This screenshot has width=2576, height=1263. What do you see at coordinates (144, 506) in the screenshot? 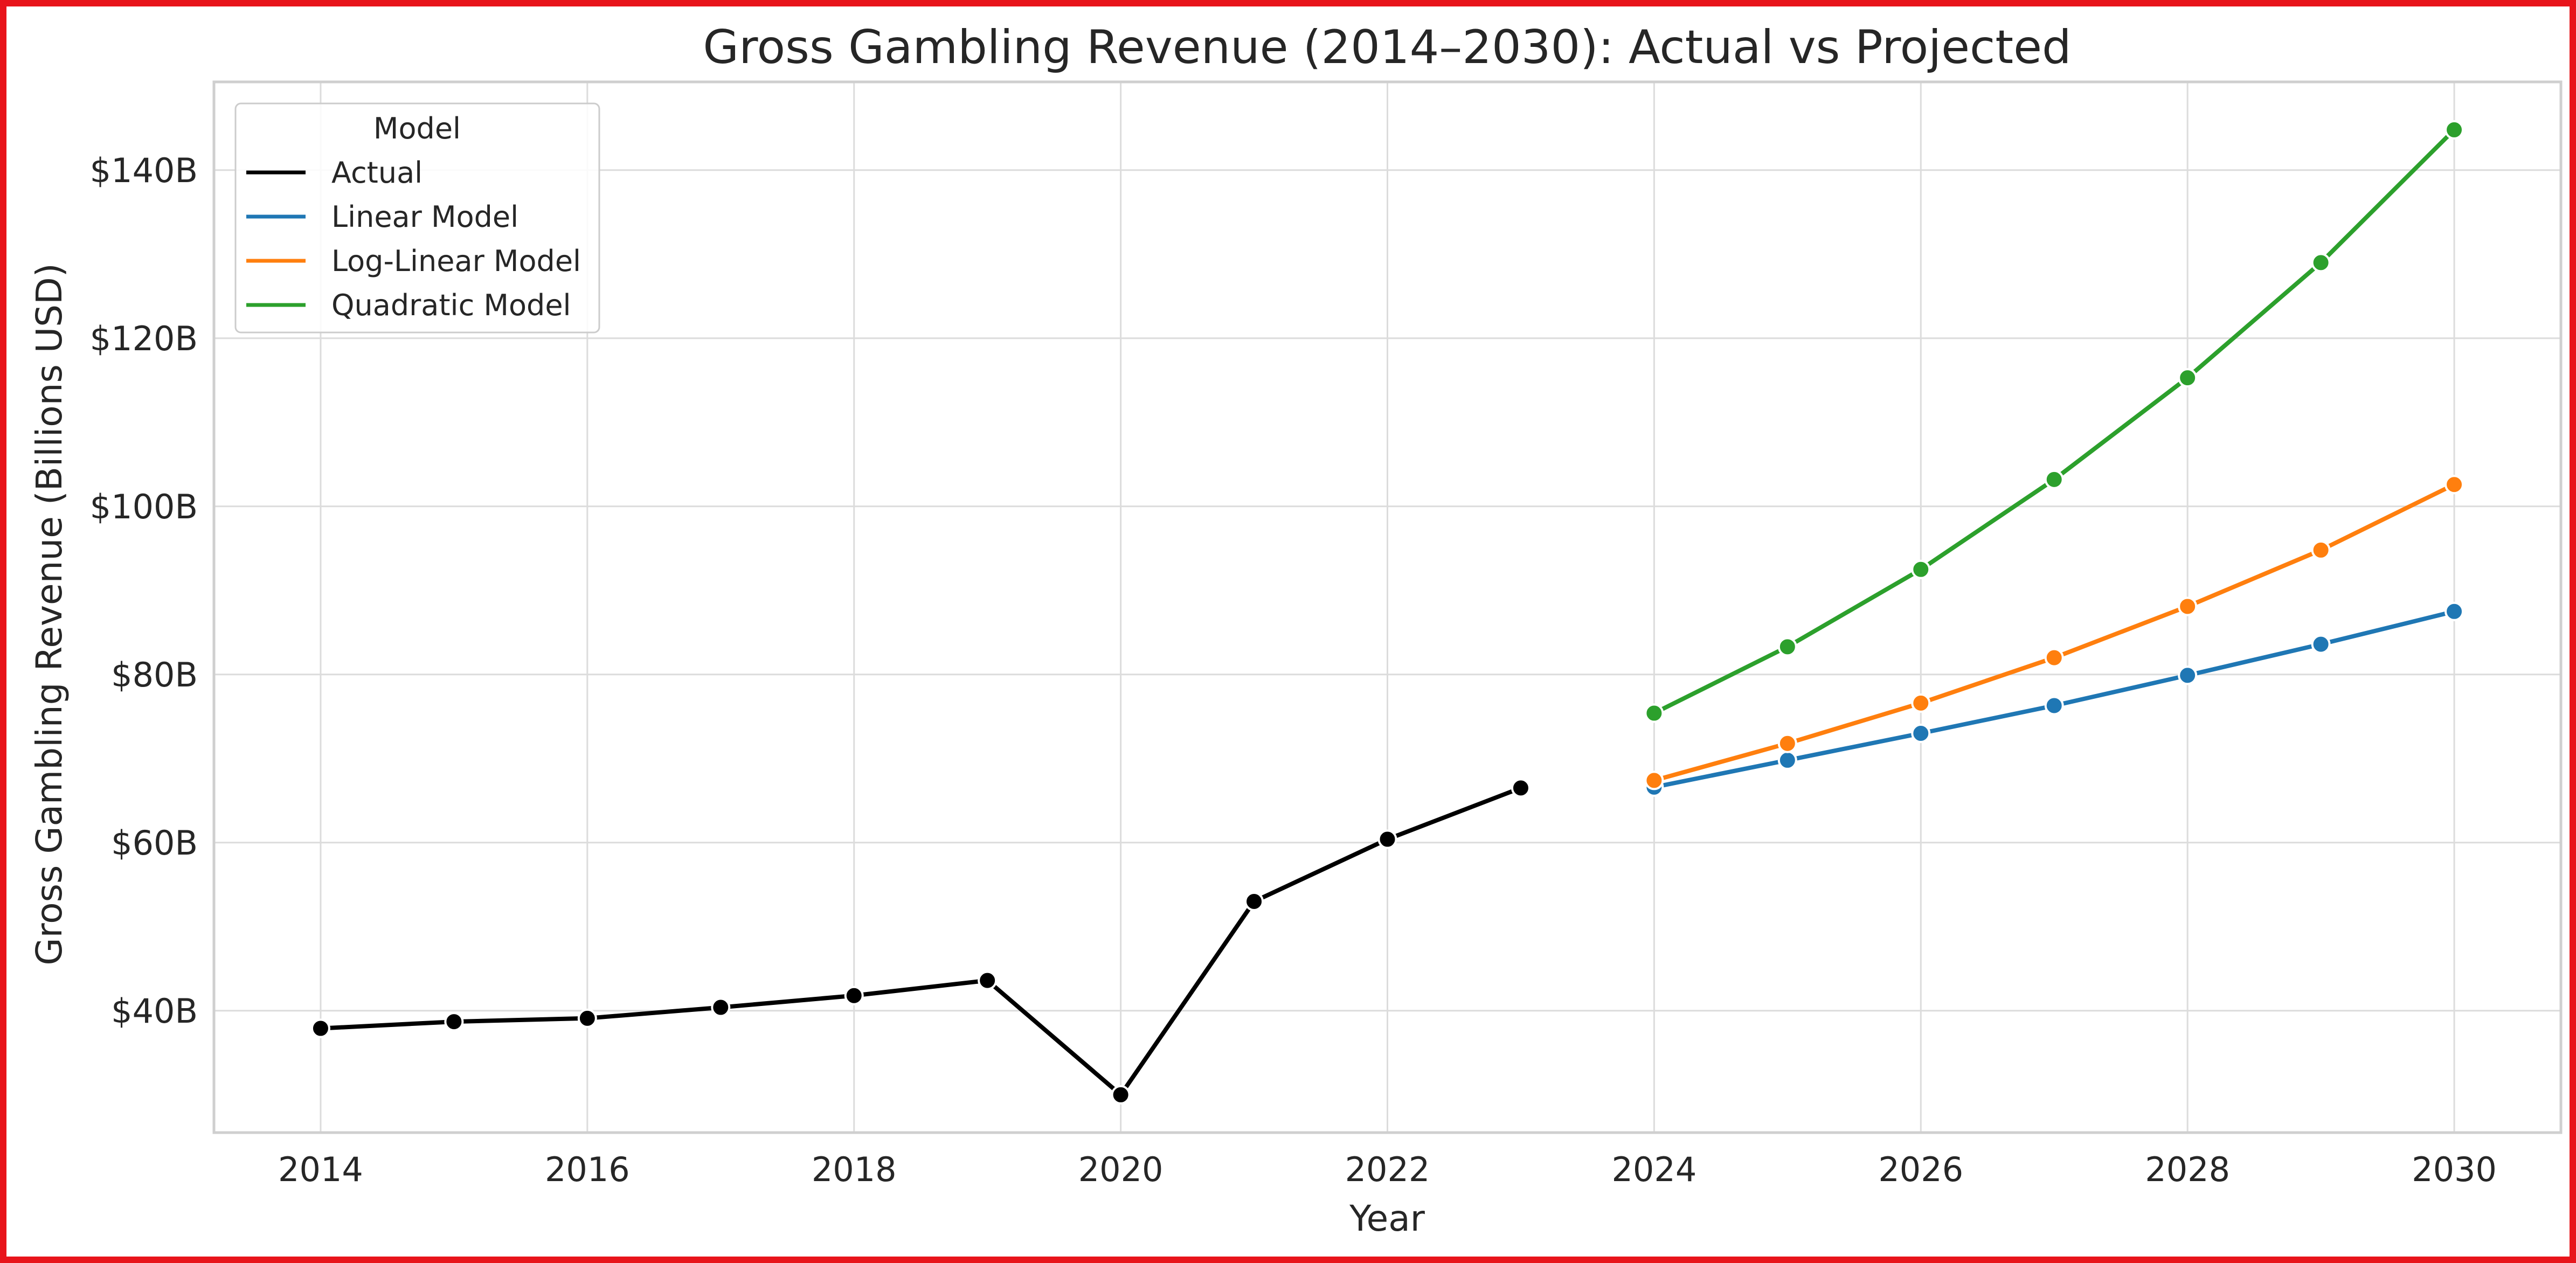
I see `y-tick-label: $100B` at bounding box center [144, 506].